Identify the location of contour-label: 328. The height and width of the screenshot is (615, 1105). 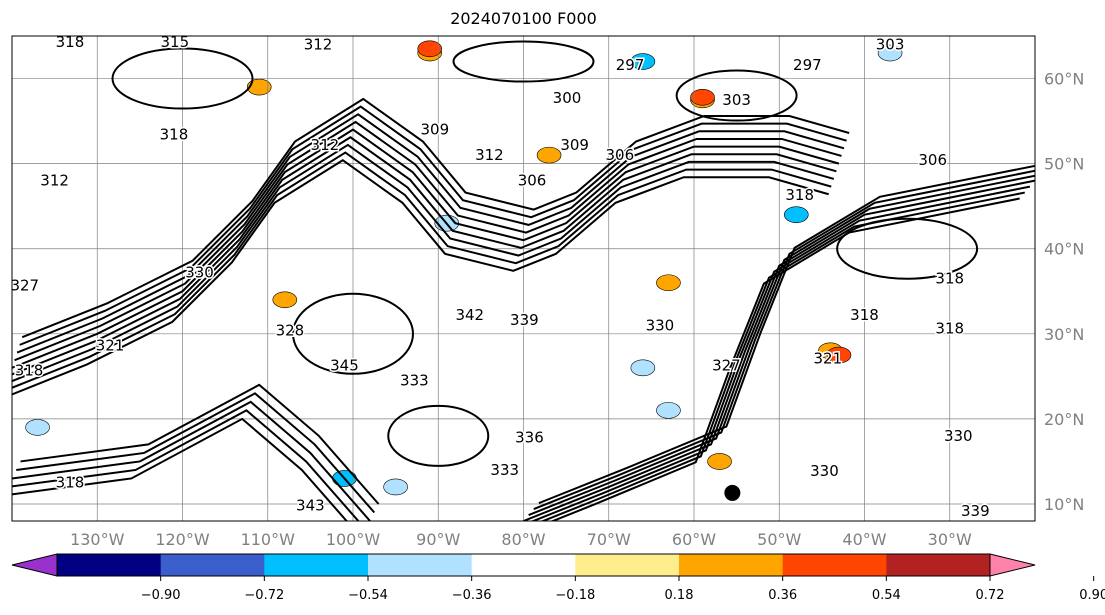
(290, 330).